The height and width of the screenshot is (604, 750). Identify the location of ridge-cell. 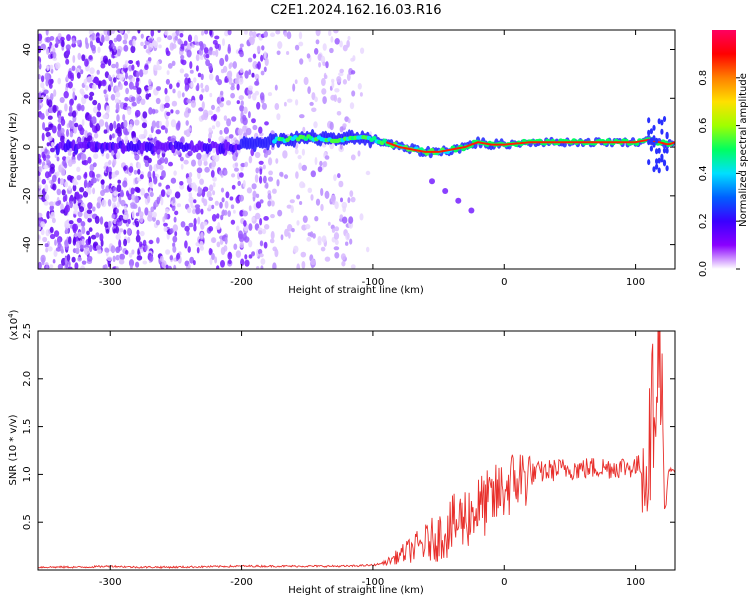
(123, 148).